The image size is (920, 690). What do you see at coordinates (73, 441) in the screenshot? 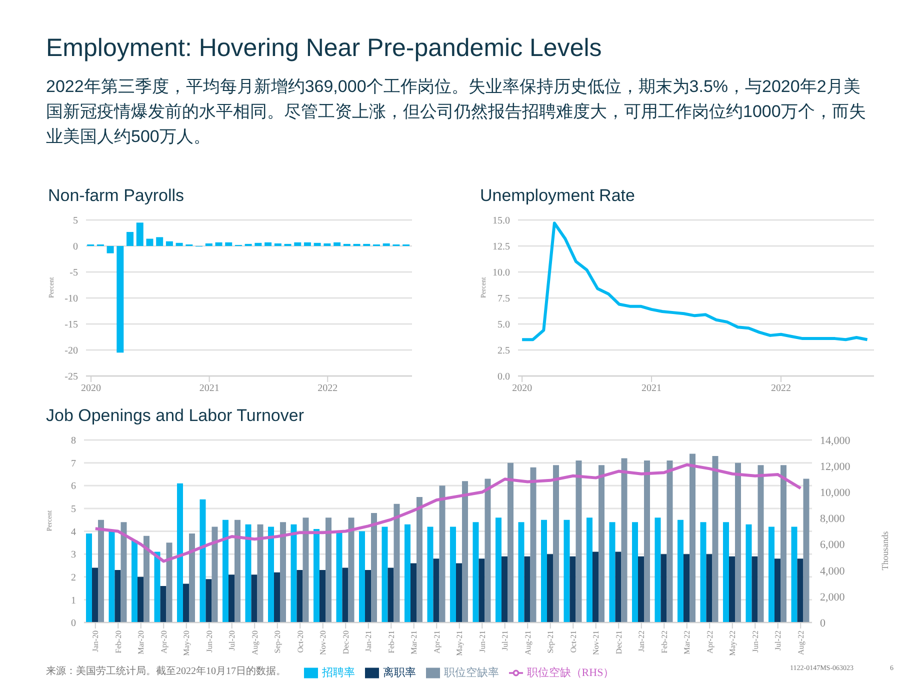
I see `y-tick-label: 8` at bounding box center [73, 441].